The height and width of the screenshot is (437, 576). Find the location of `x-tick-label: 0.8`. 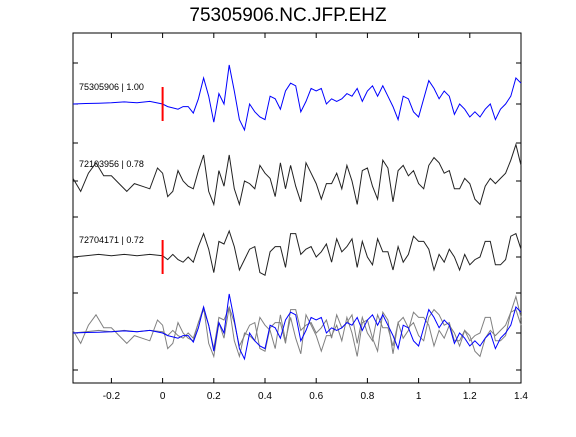

x-tick-label: 0.8 is located at coordinates (367, 396).